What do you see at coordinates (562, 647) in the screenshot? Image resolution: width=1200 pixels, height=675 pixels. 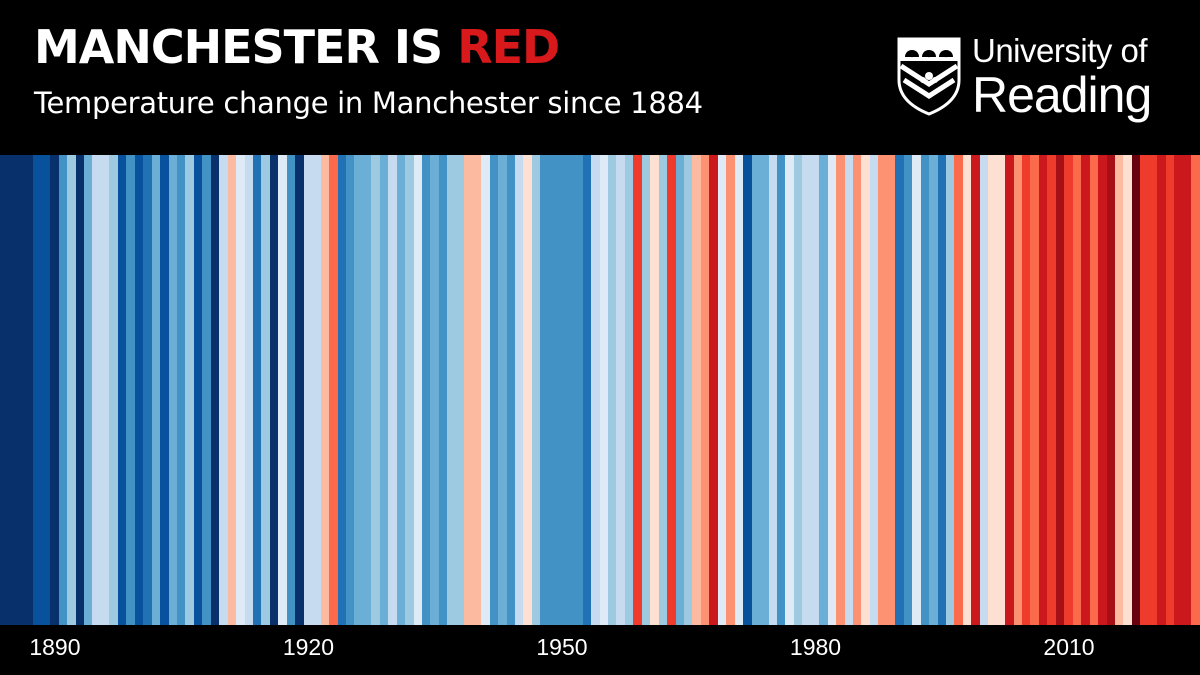 I see `x-tick-label: 1950` at bounding box center [562, 647].